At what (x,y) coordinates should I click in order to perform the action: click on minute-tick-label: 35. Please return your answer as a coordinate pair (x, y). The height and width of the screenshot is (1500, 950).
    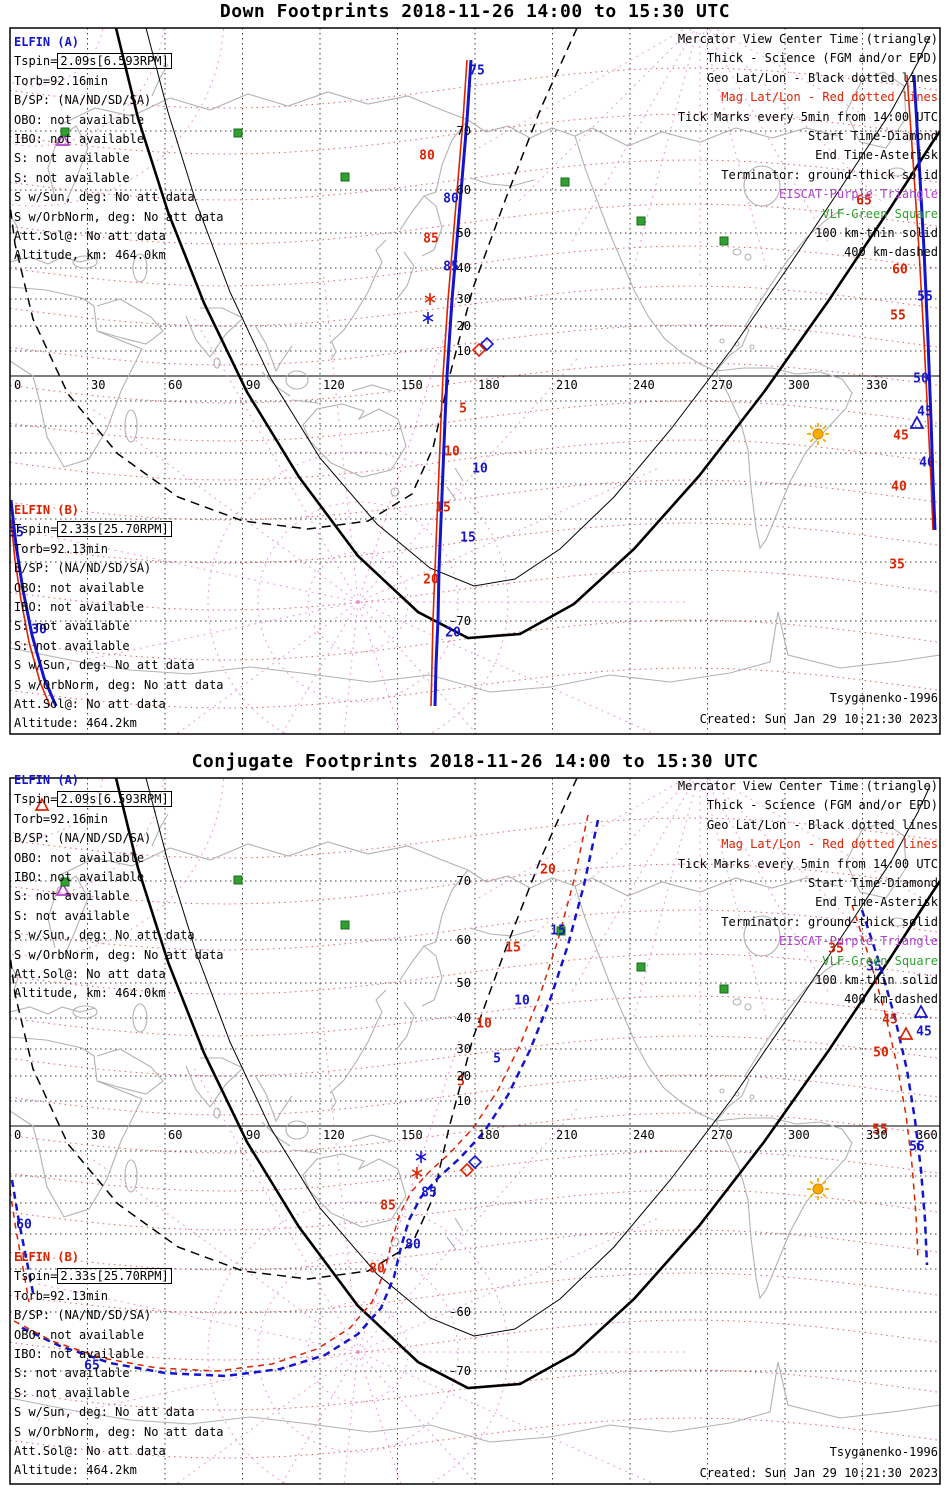
    Looking at the image, I should click on (16, 533).